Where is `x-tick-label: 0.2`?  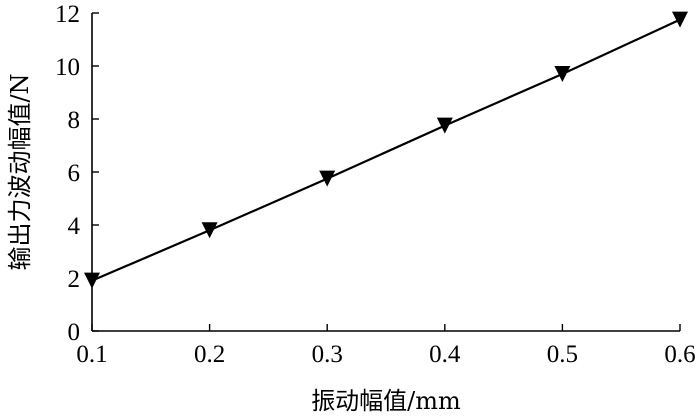 x-tick-label: 0.2 is located at coordinates (209, 354).